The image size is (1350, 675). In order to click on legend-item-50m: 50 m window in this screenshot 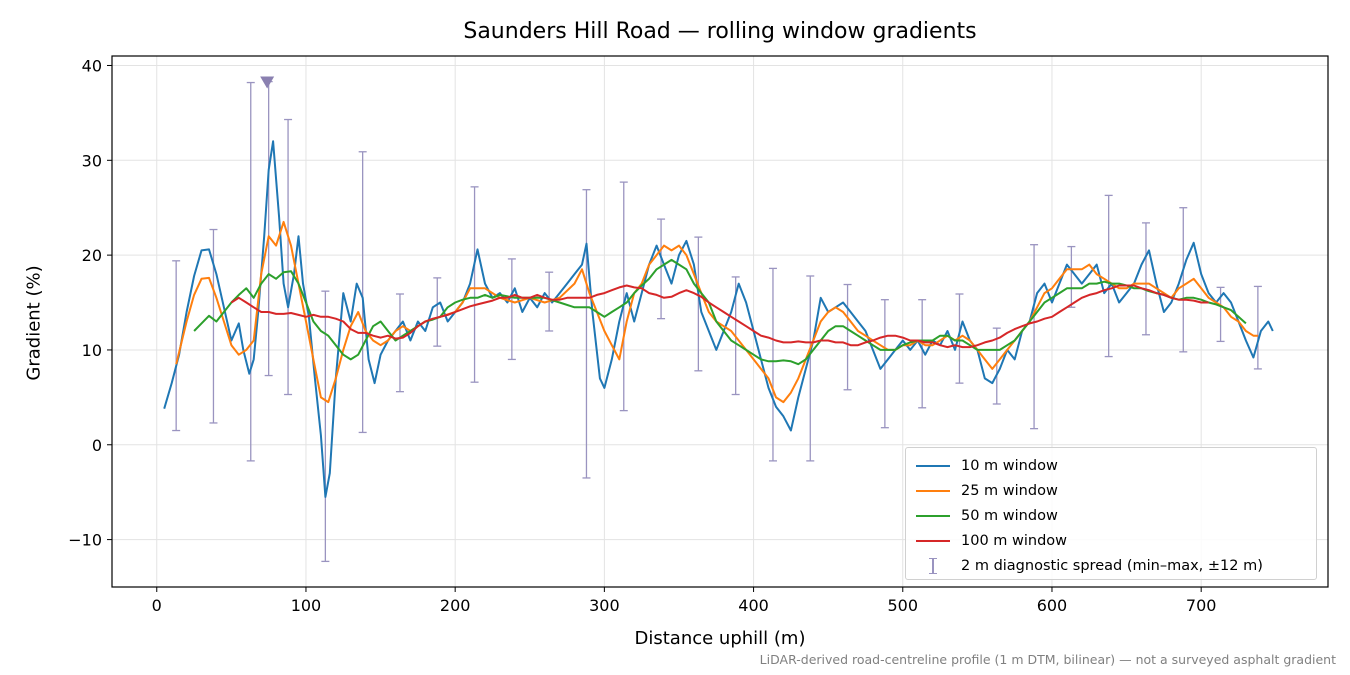, I will do `click(1111, 515)`.